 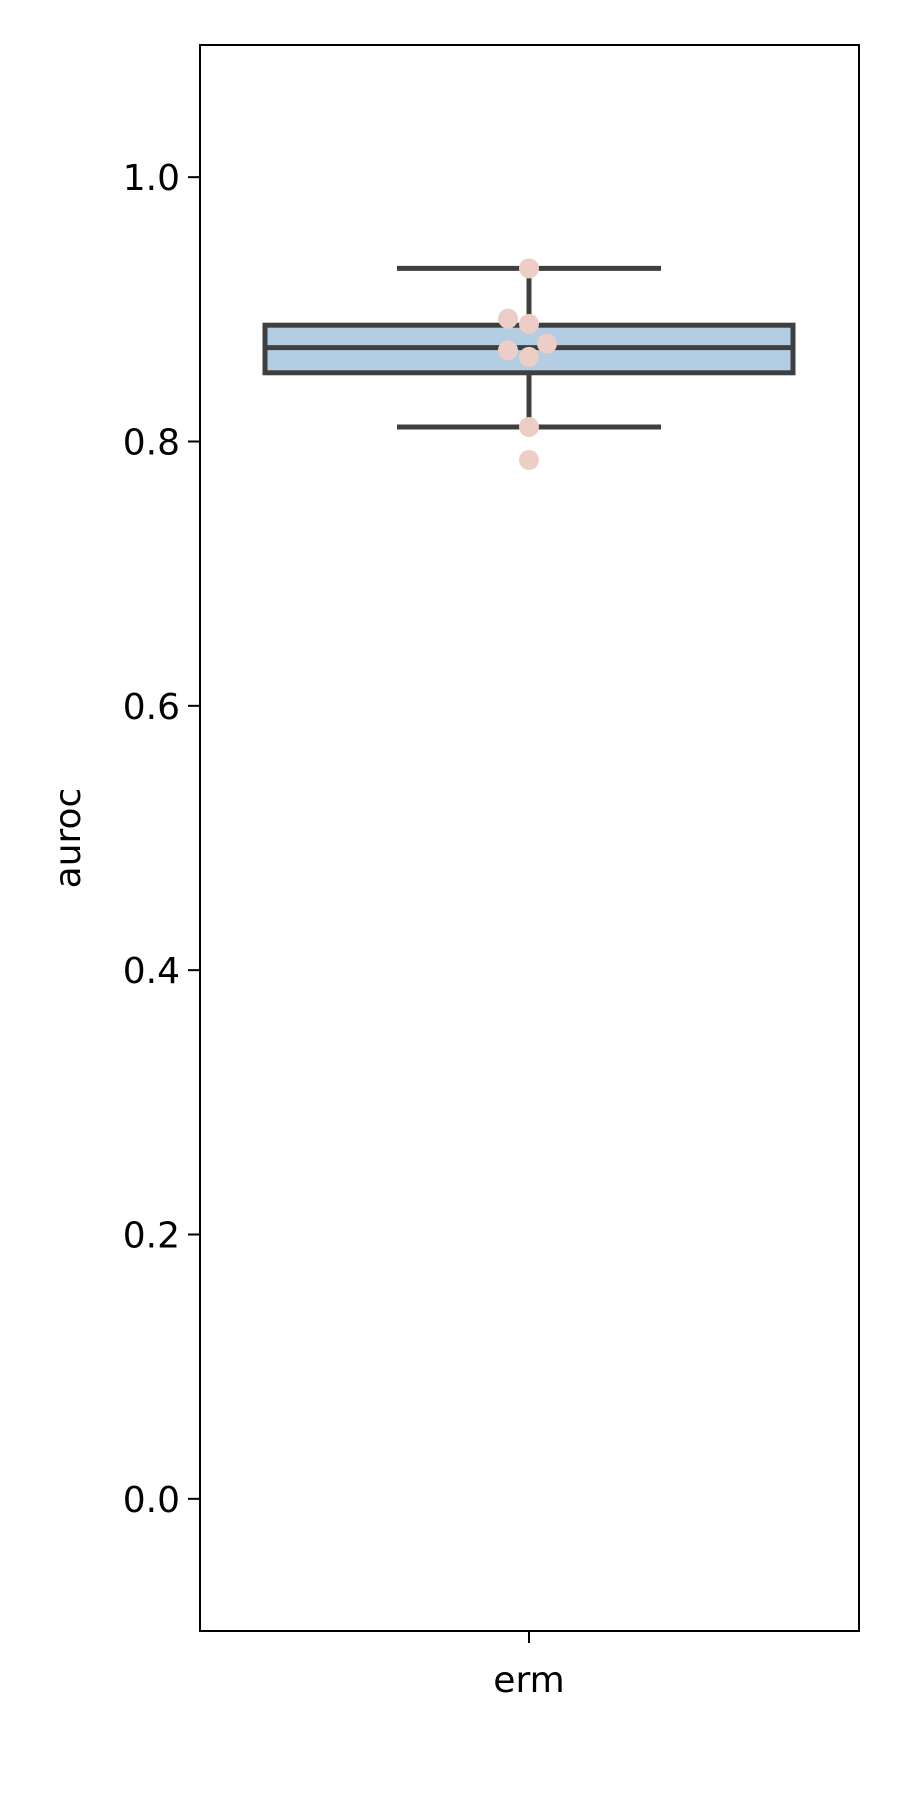 I want to click on strip-points, so click(x=527, y=364).